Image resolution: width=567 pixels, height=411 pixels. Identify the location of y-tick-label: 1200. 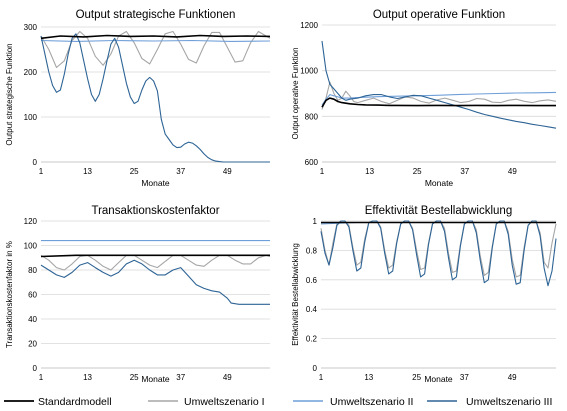
(309, 25).